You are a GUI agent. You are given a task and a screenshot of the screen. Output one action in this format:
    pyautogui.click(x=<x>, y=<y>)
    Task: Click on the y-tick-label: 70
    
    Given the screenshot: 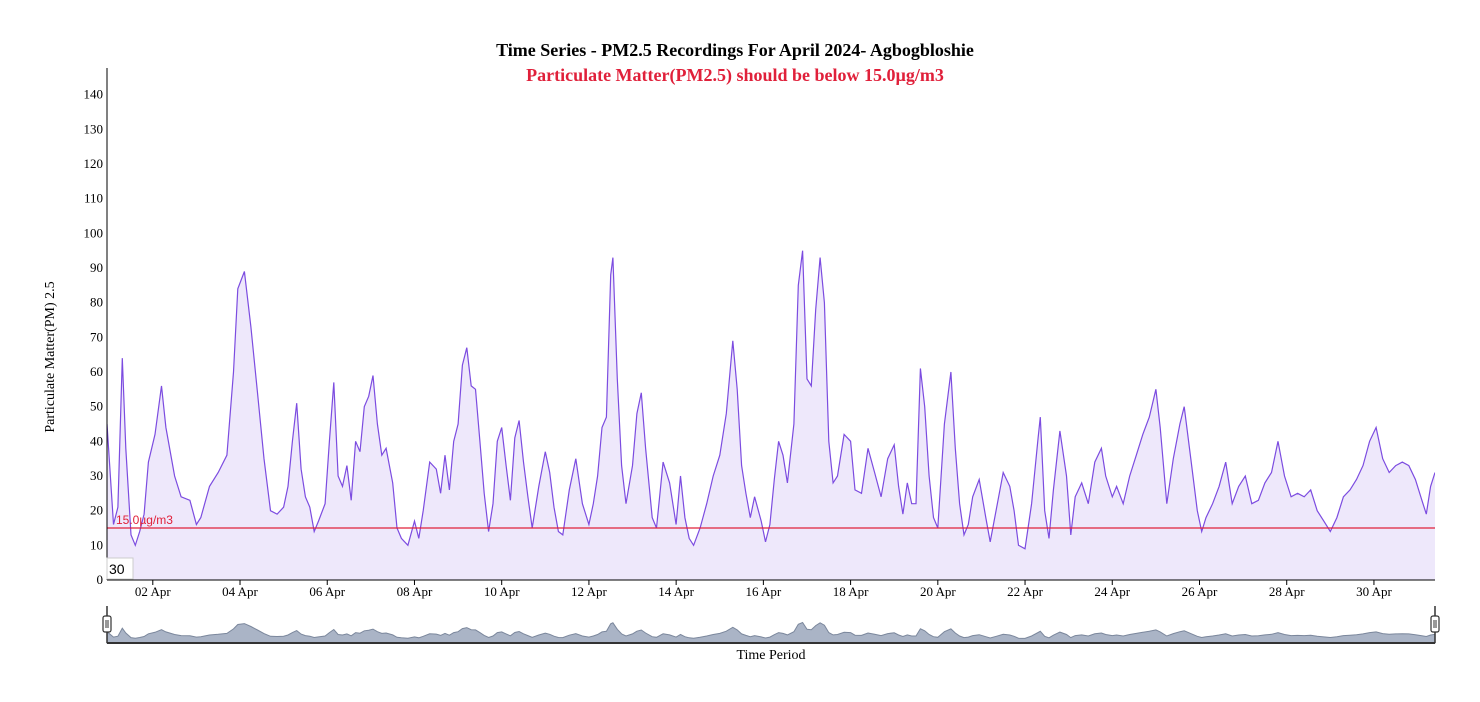 What is the action you would take?
    pyautogui.click(x=96, y=336)
    